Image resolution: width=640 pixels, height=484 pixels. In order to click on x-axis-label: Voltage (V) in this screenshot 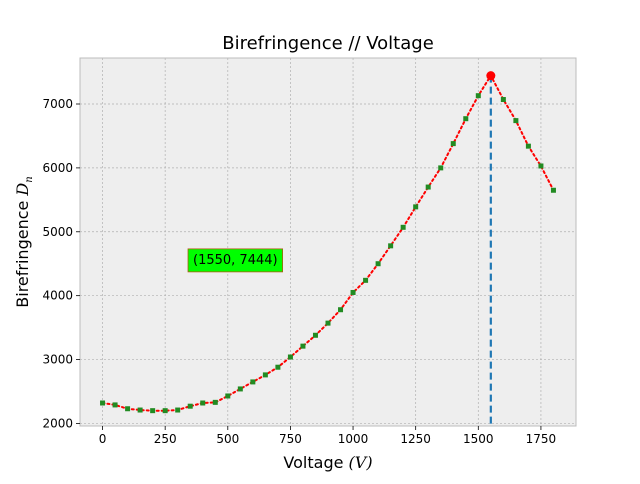, I will do `click(327, 462)`.